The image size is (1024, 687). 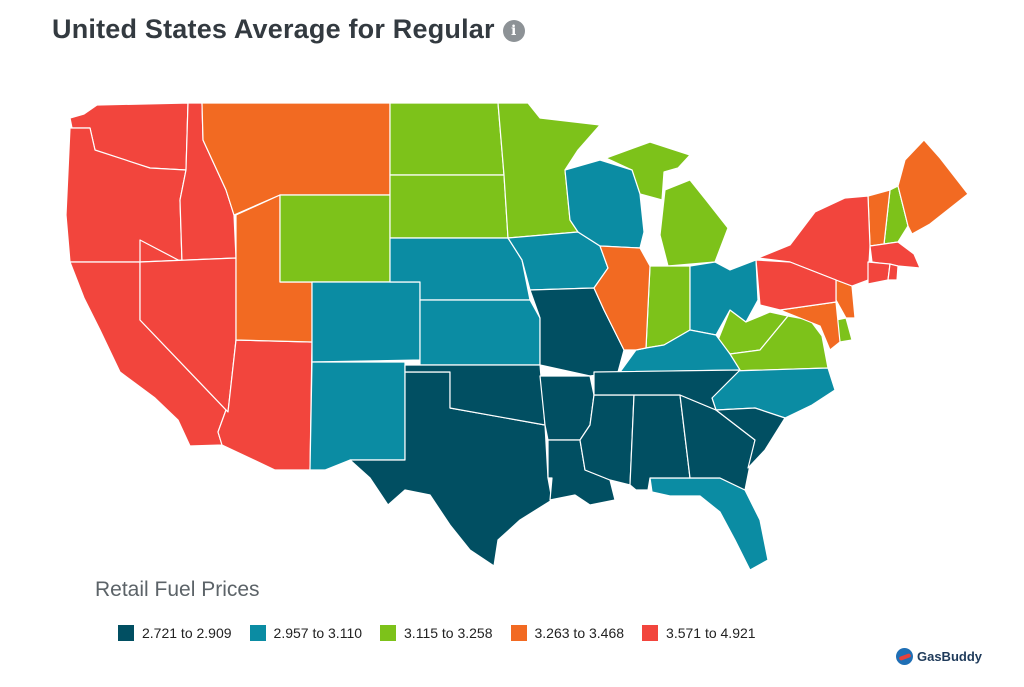 I want to click on state-wisconsin: Wisconsin, so click(x=604, y=204).